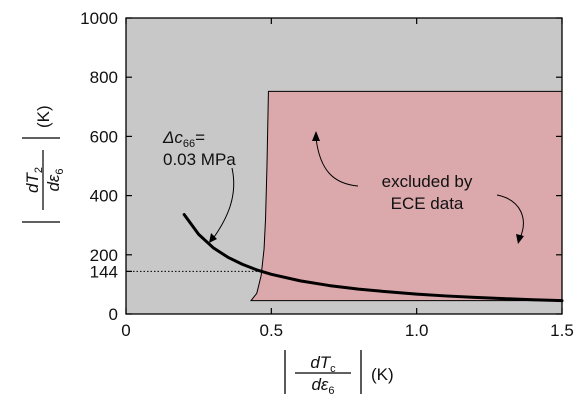 The height and width of the screenshot is (401, 577). Describe the element at coordinates (382, 374) in the screenshot. I see `x-label-unit: (K)` at that location.